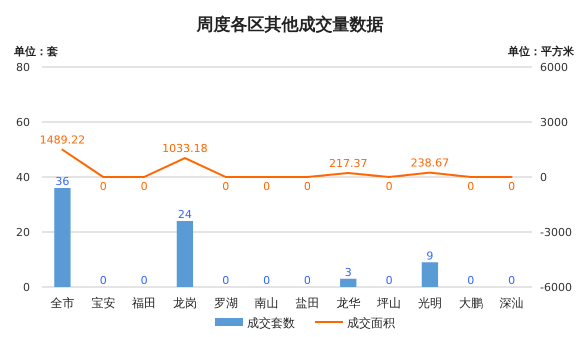 The height and width of the screenshot is (337, 580). I want to click on data-label: 238.67, so click(430, 163).